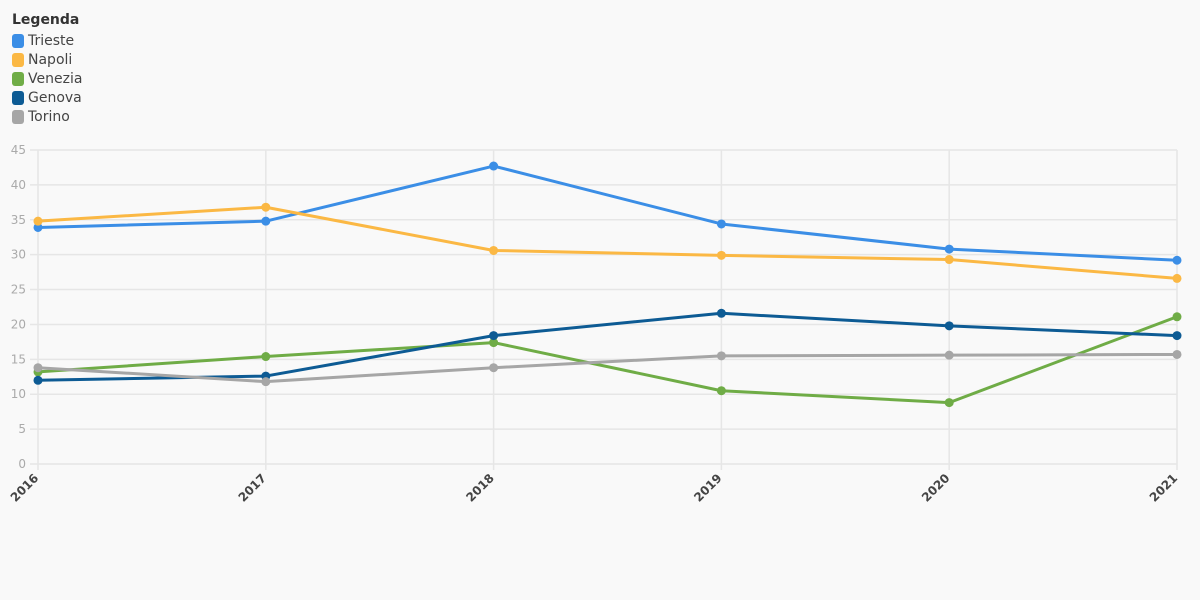  I want to click on y-tick-label: 10, so click(18, 394).